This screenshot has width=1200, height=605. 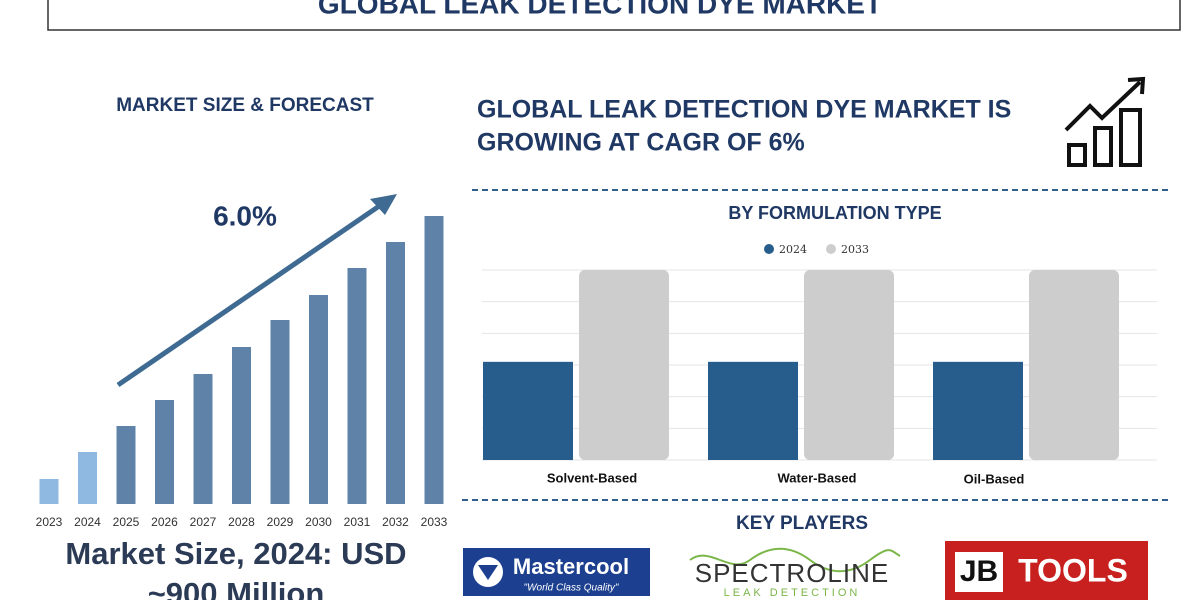 What do you see at coordinates (434, 522) in the screenshot?
I see `x-tick-label: 2033` at bounding box center [434, 522].